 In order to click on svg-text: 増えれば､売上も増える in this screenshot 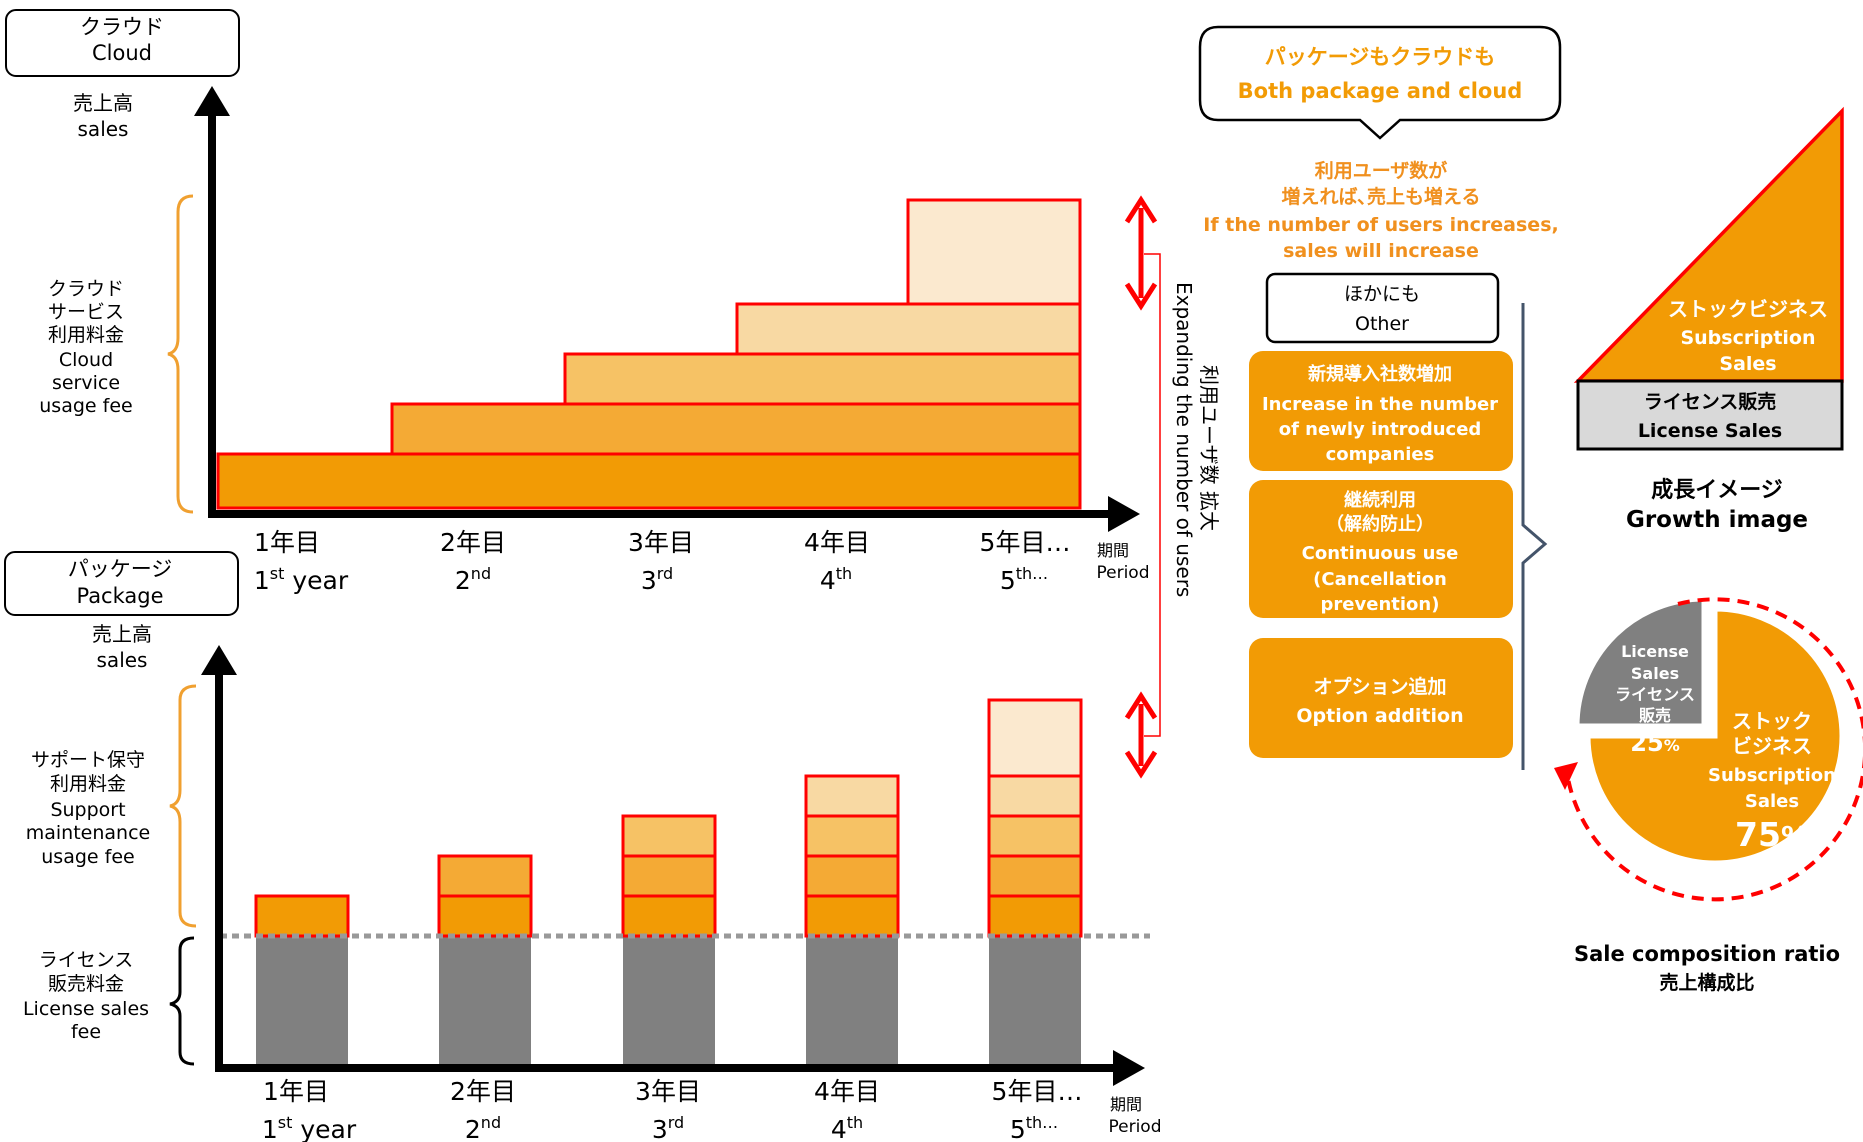, I will do `click(1381, 196)`.